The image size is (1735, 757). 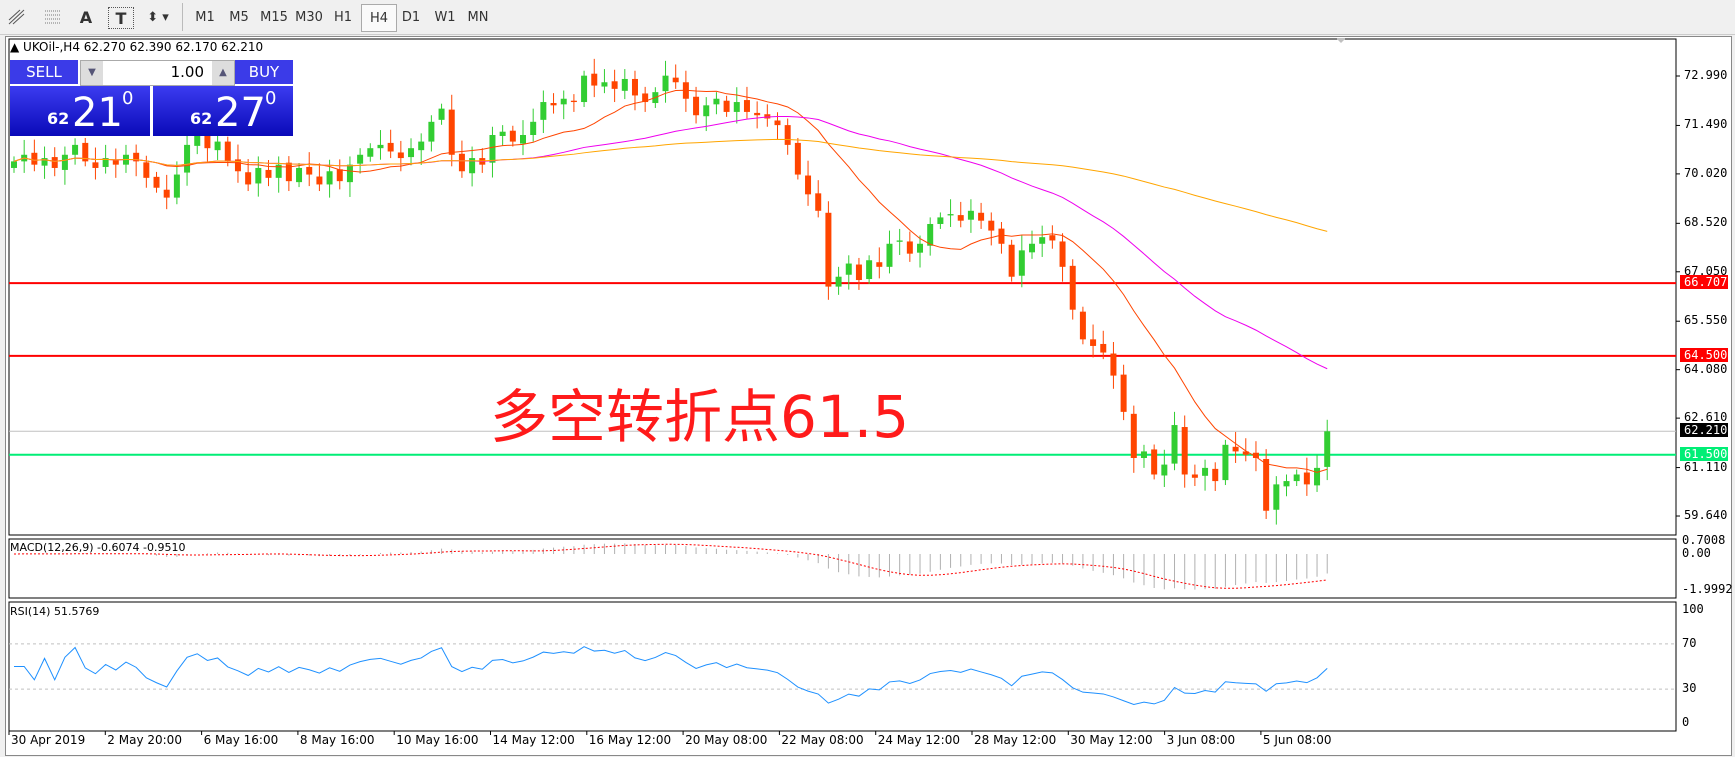 I want to click on timeframe-h1: H1, so click(x=343, y=17).